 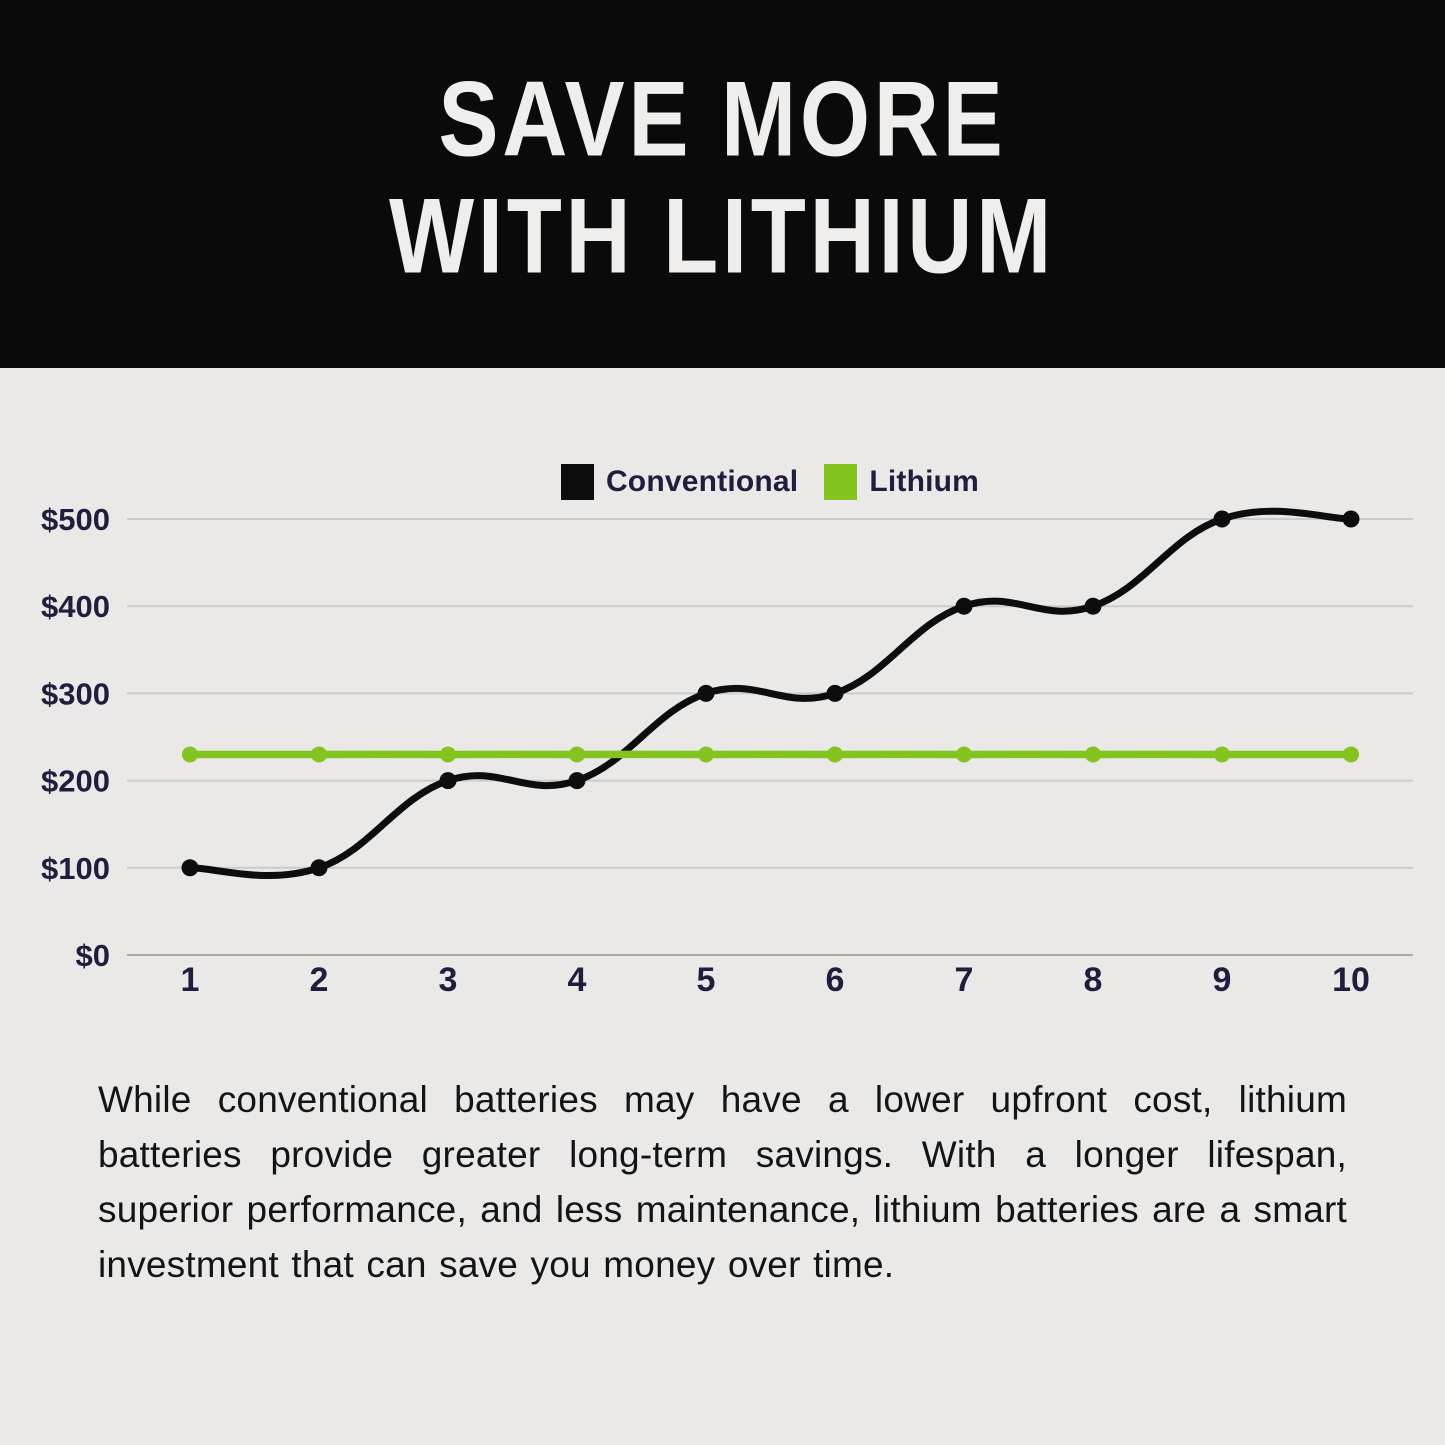 What do you see at coordinates (841, 482) in the screenshot?
I see `lithium-swatch-icon` at bounding box center [841, 482].